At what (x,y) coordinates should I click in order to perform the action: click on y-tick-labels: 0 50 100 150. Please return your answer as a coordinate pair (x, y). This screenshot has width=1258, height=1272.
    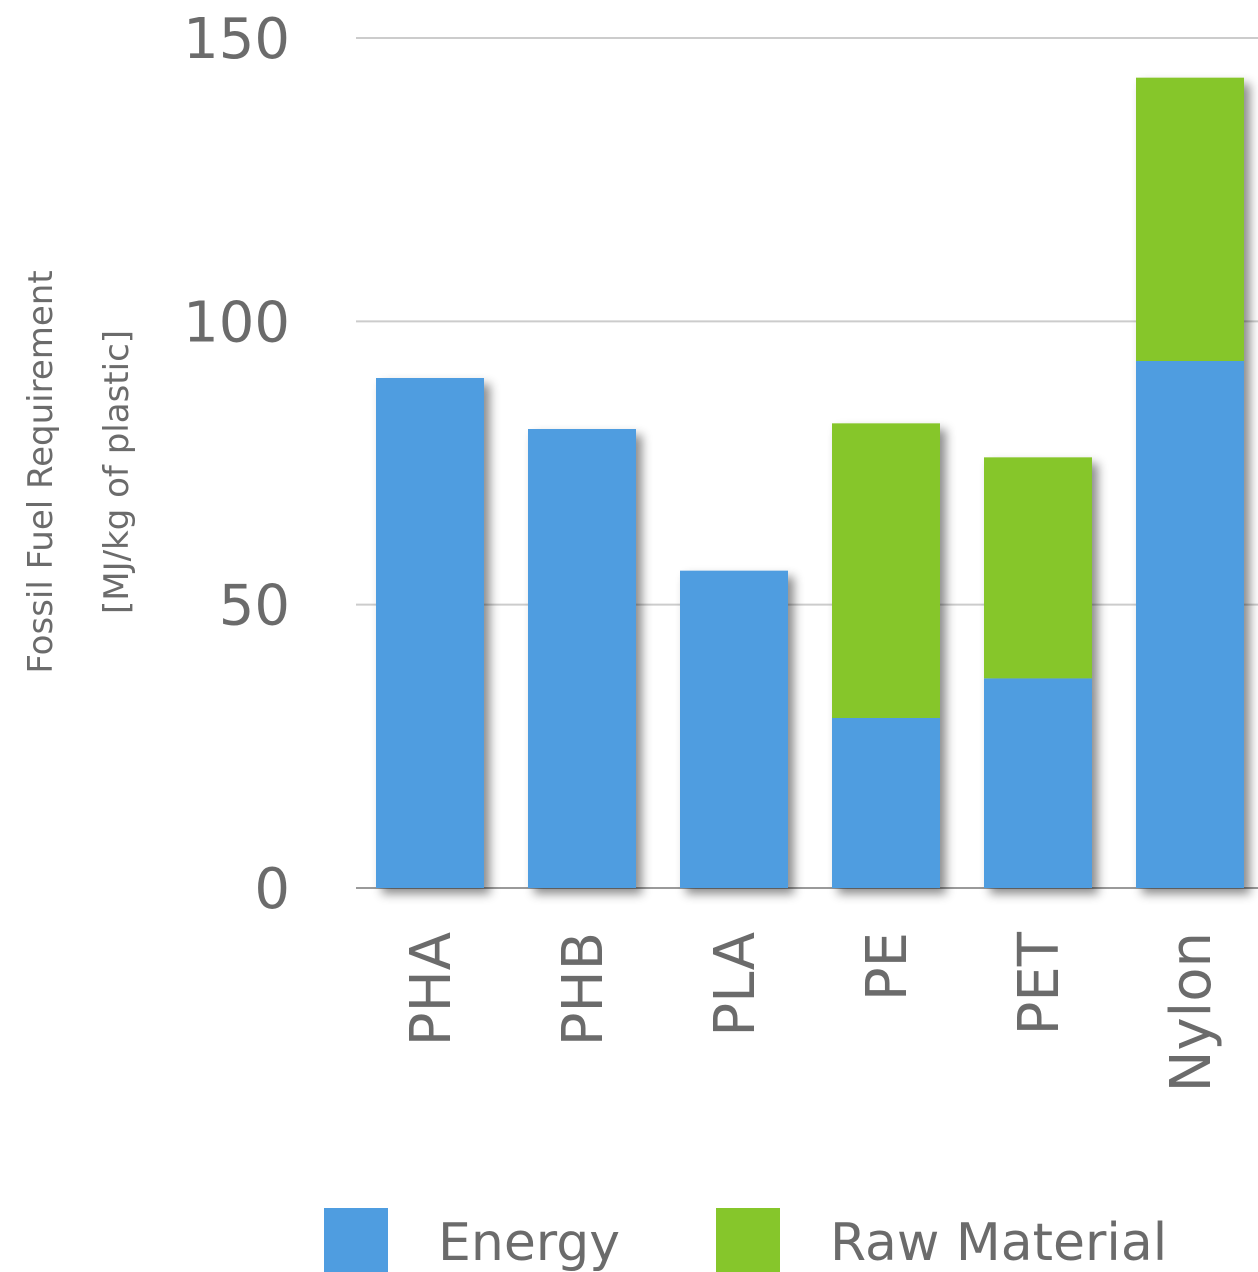
    Looking at the image, I should click on (236, 464).